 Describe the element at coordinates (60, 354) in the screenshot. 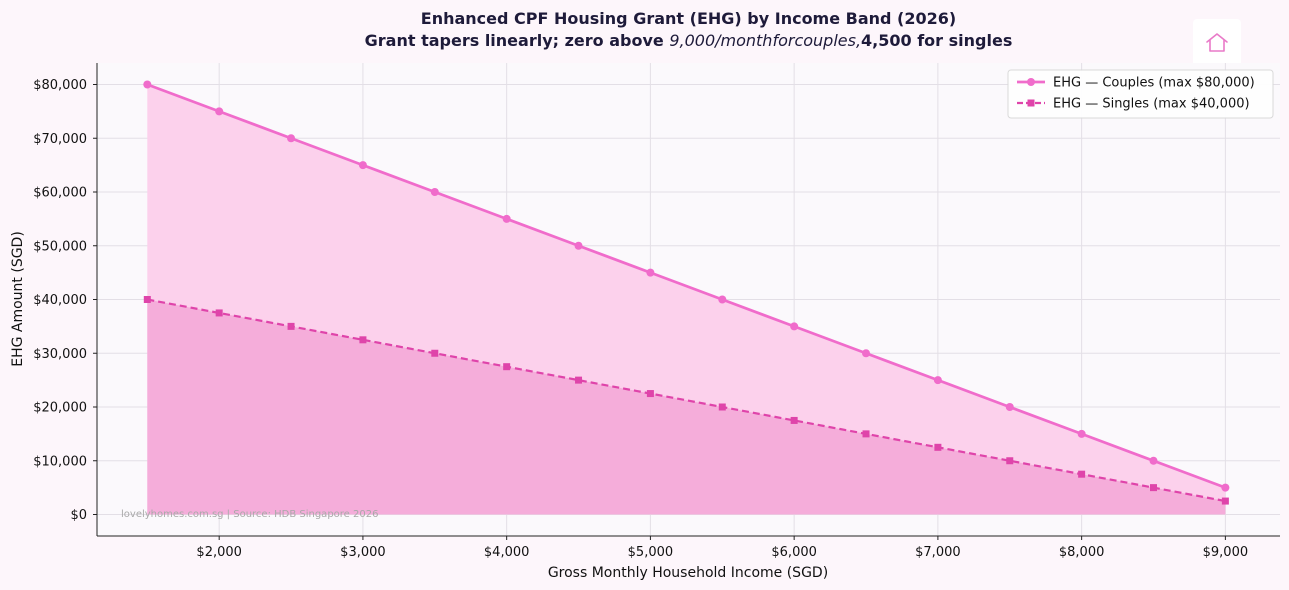

I see `y-tick-label: $30,000` at that location.